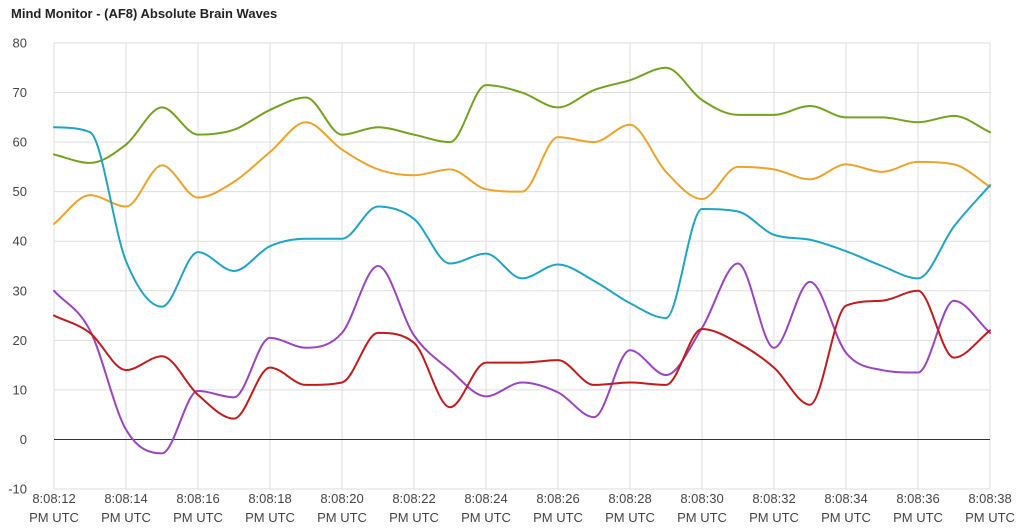  What do you see at coordinates (20, 241) in the screenshot?
I see `y-tick-label: 40` at bounding box center [20, 241].